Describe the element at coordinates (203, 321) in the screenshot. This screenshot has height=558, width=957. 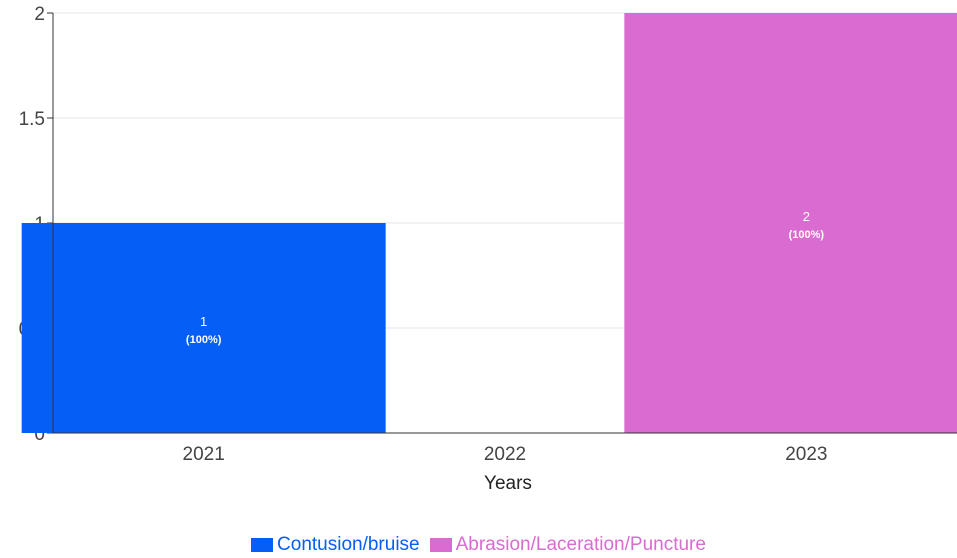
I see `bar-value-label: 1` at that location.